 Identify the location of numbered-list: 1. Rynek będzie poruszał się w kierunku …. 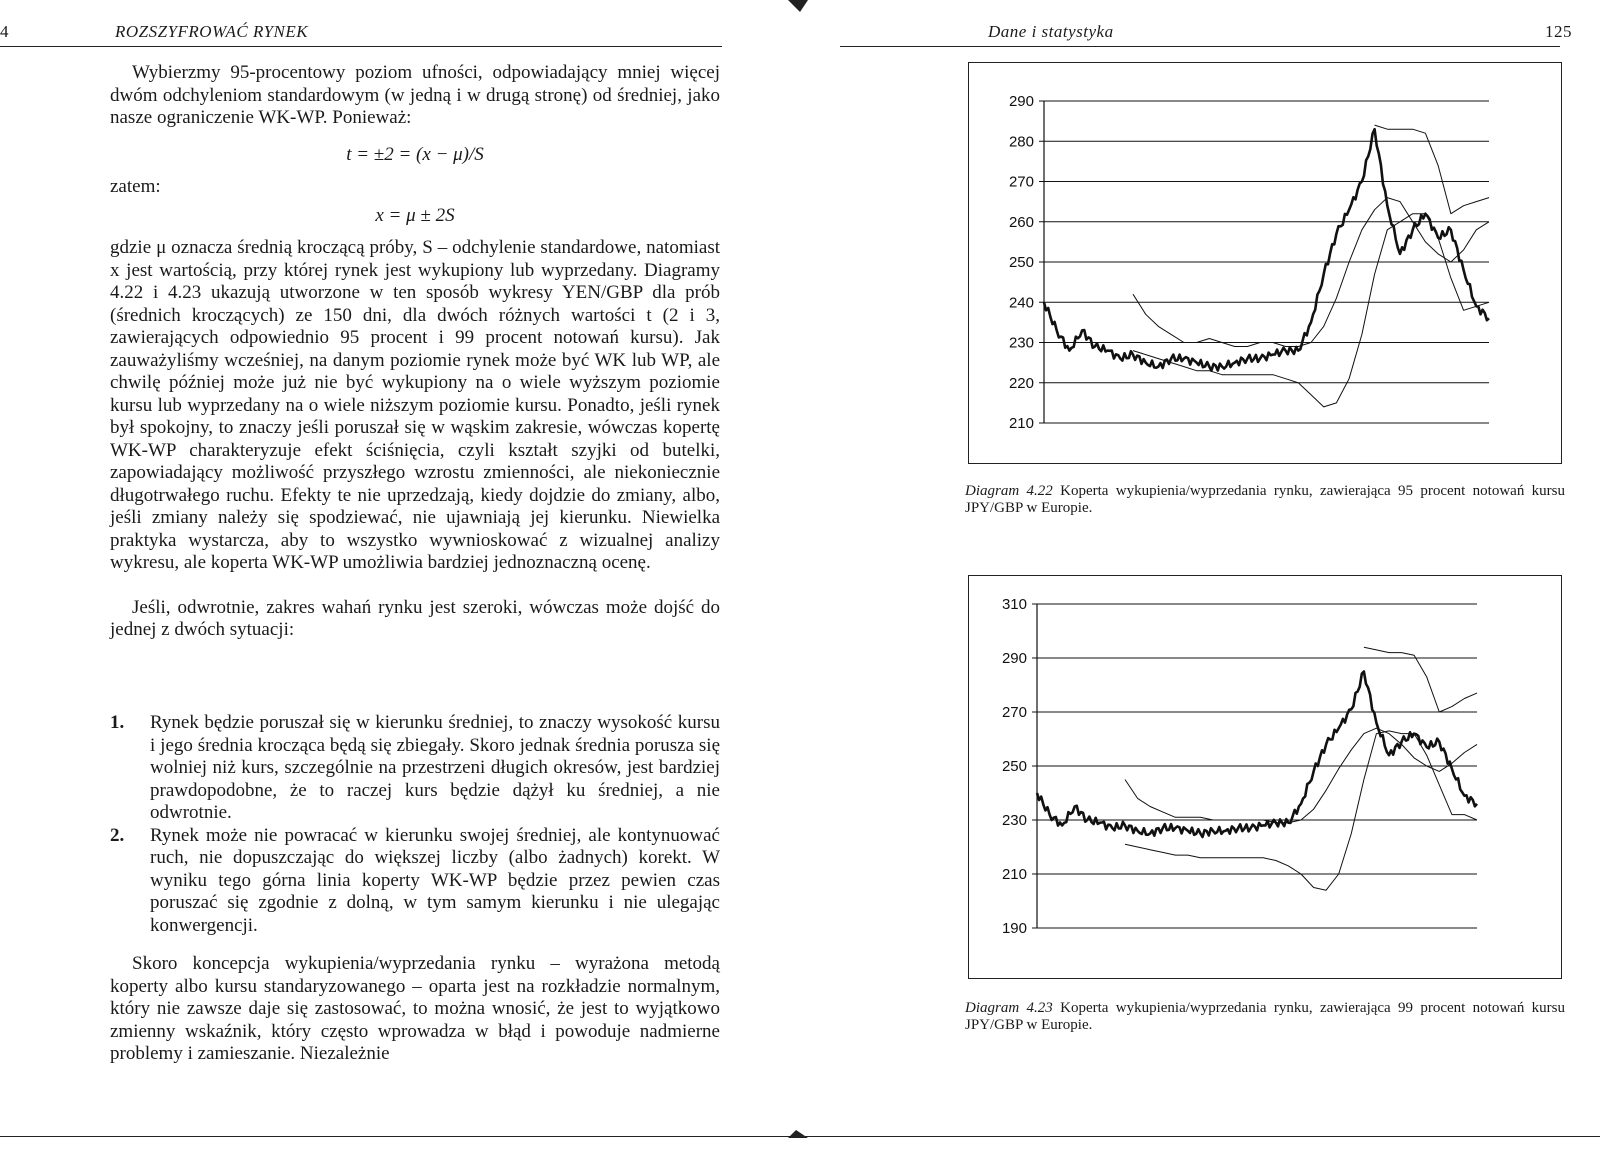
(415, 824).